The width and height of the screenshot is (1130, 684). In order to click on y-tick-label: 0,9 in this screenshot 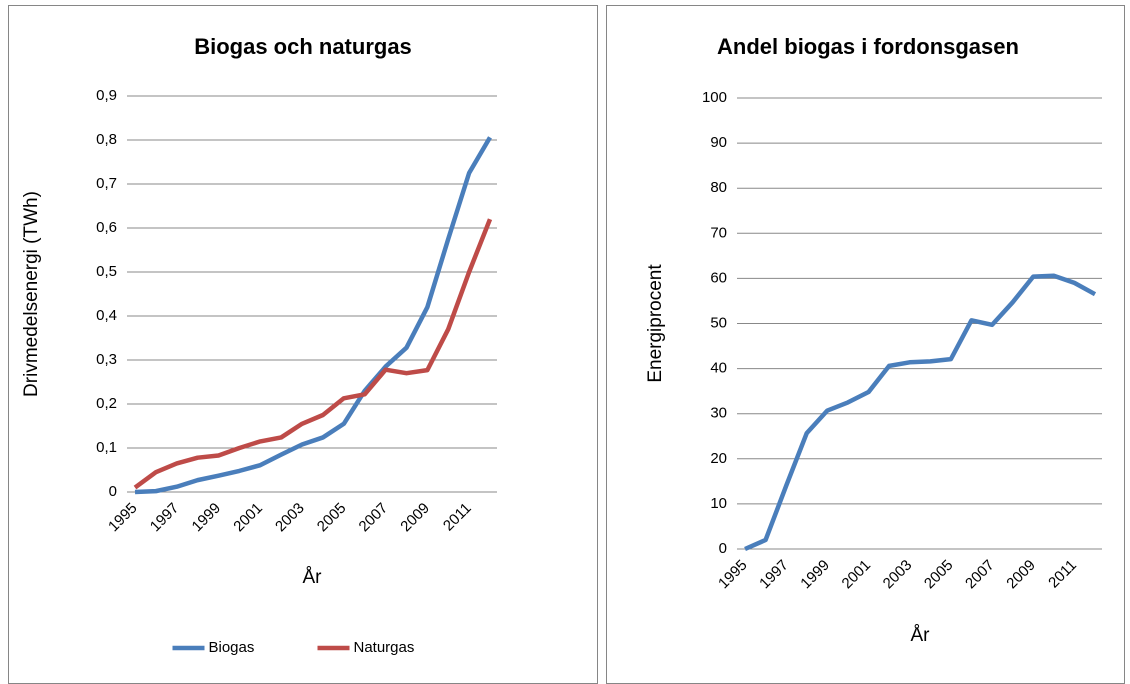, I will do `click(106, 95)`.